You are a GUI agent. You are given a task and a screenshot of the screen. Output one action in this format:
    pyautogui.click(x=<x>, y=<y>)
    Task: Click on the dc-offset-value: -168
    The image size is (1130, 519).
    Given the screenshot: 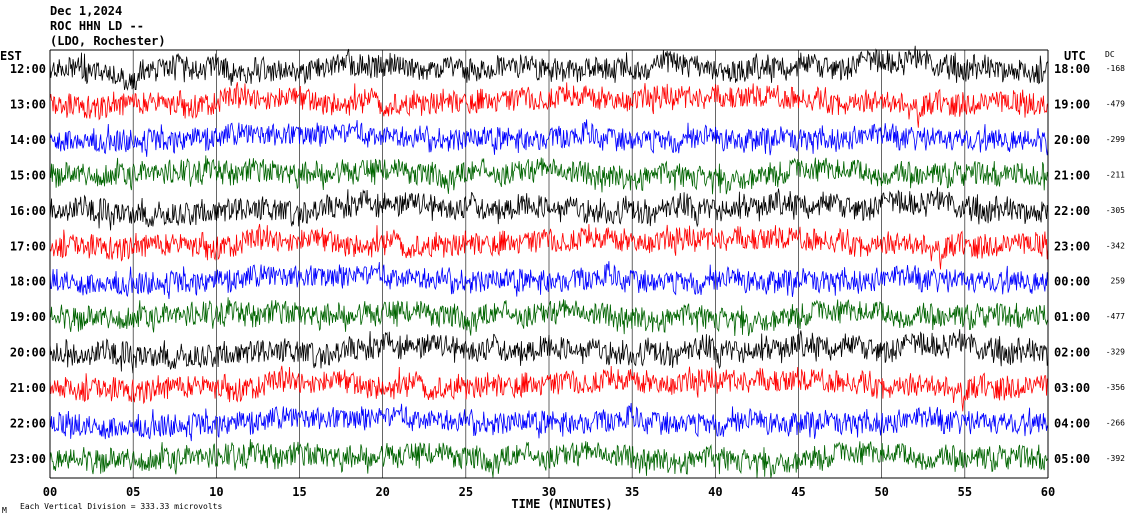 What is the action you would take?
    pyautogui.click(x=1115, y=68)
    